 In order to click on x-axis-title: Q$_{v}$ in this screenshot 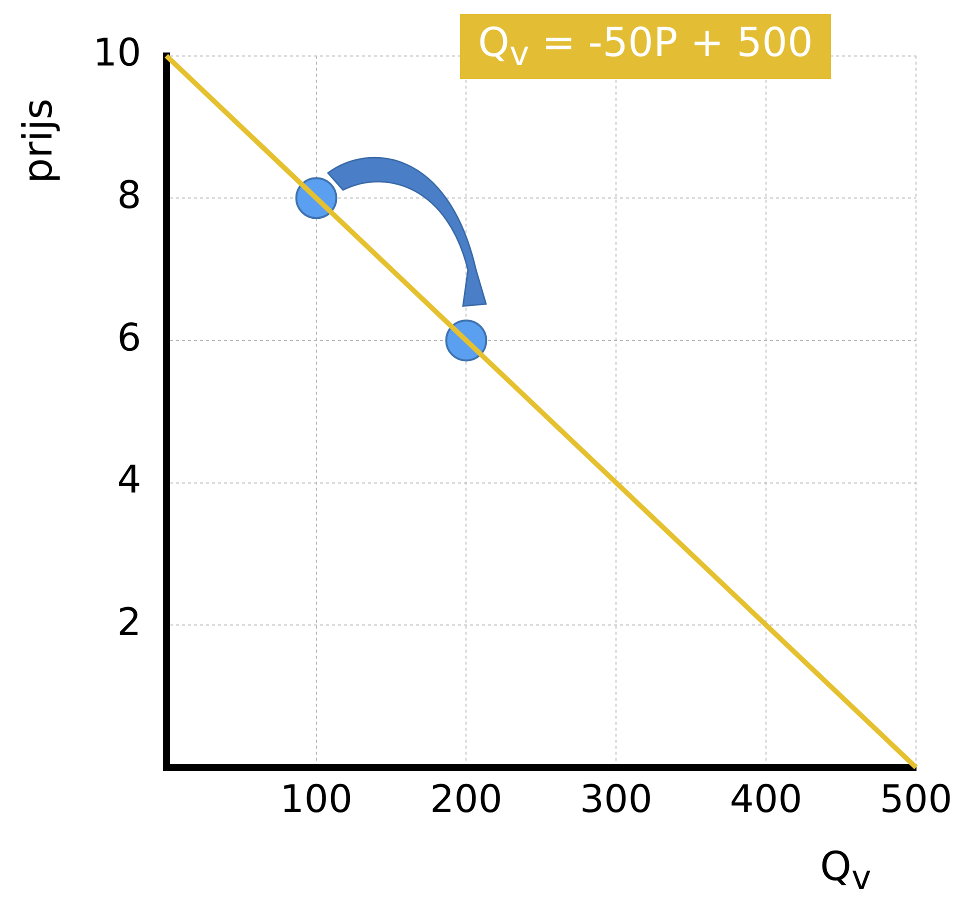, I will do `click(846, 870)`.